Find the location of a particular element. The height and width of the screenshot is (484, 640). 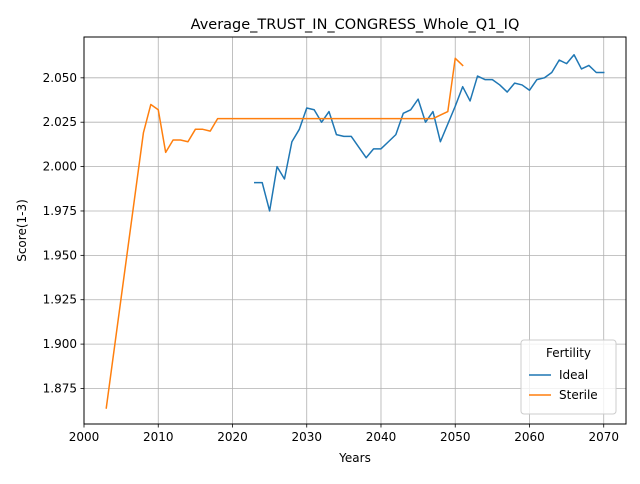

legend-title: Fertility is located at coordinates (568, 353).